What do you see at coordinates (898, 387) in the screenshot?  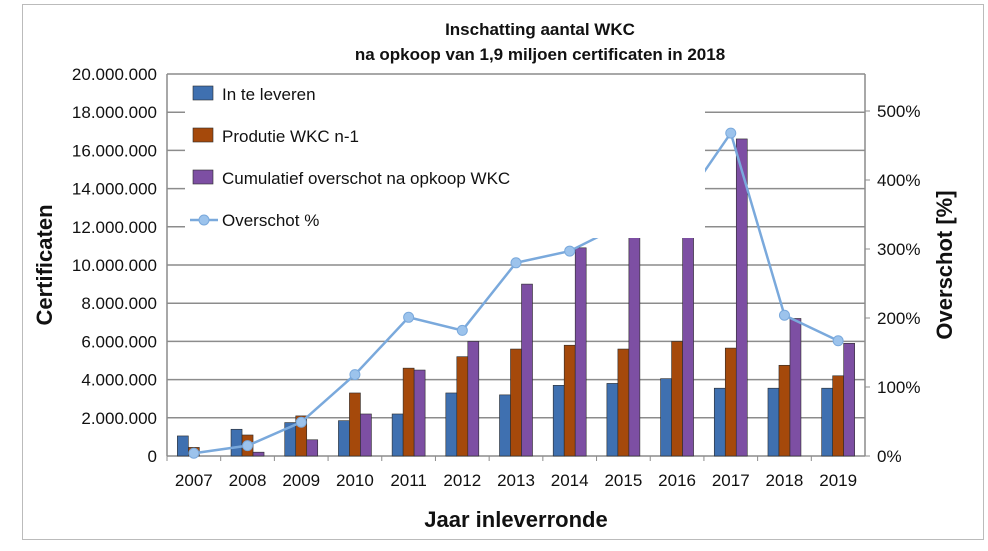 I see `y2-tick-label: 100%` at bounding box center [898, 387].